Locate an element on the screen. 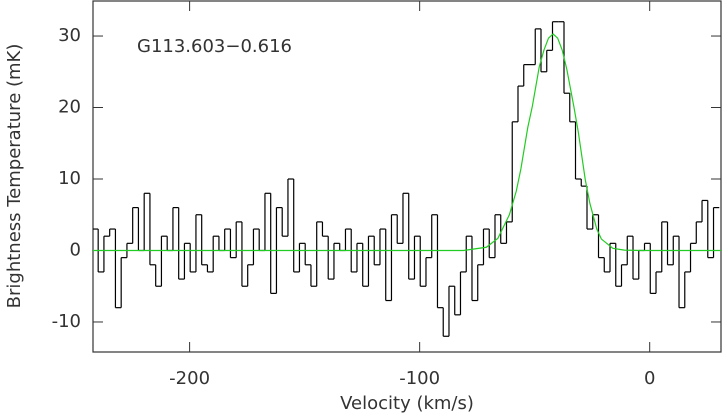 Image resolution: width=722 pixels, height=415 pixels. y-axis-label: Brightness Temperature (mK) is located at coordinates (14, 176).